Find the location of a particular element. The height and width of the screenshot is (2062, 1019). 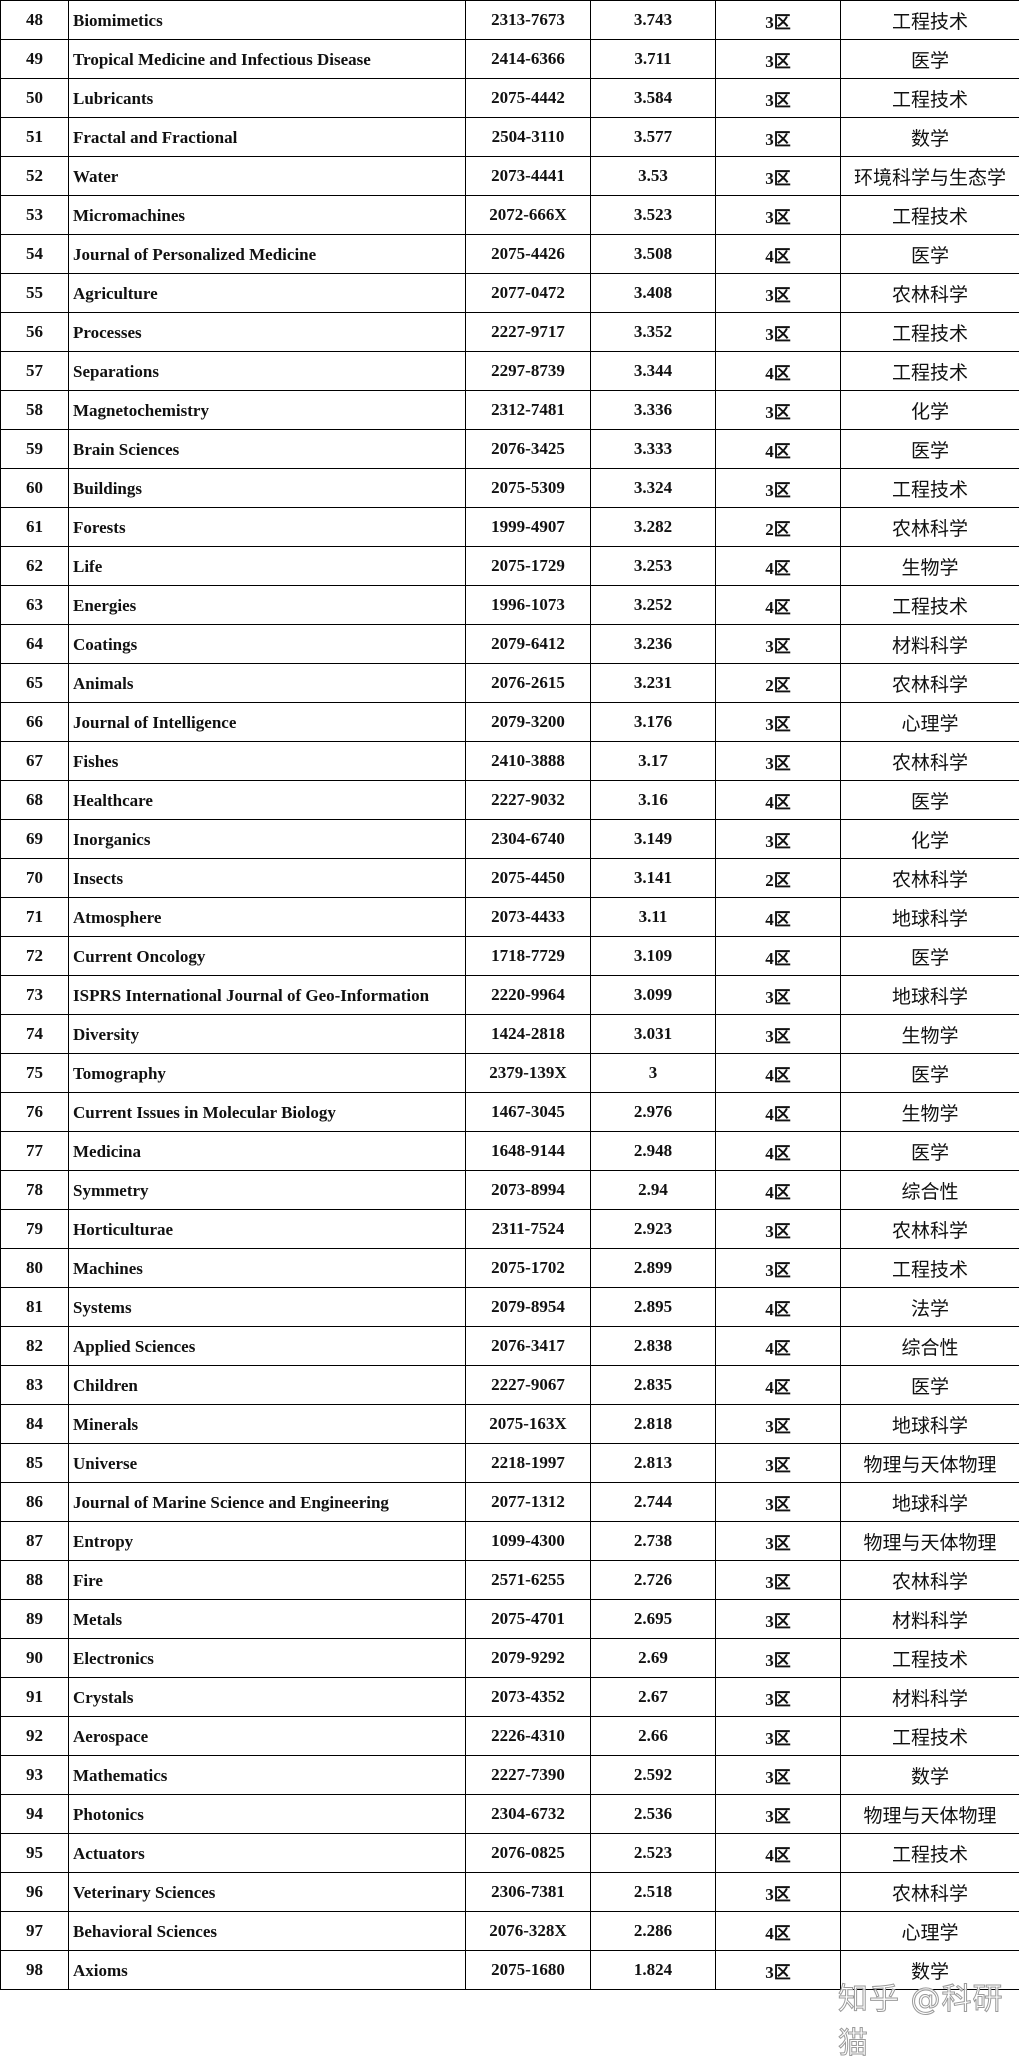

journal-name-cell: Metals is located at coordinates (267, 1619).